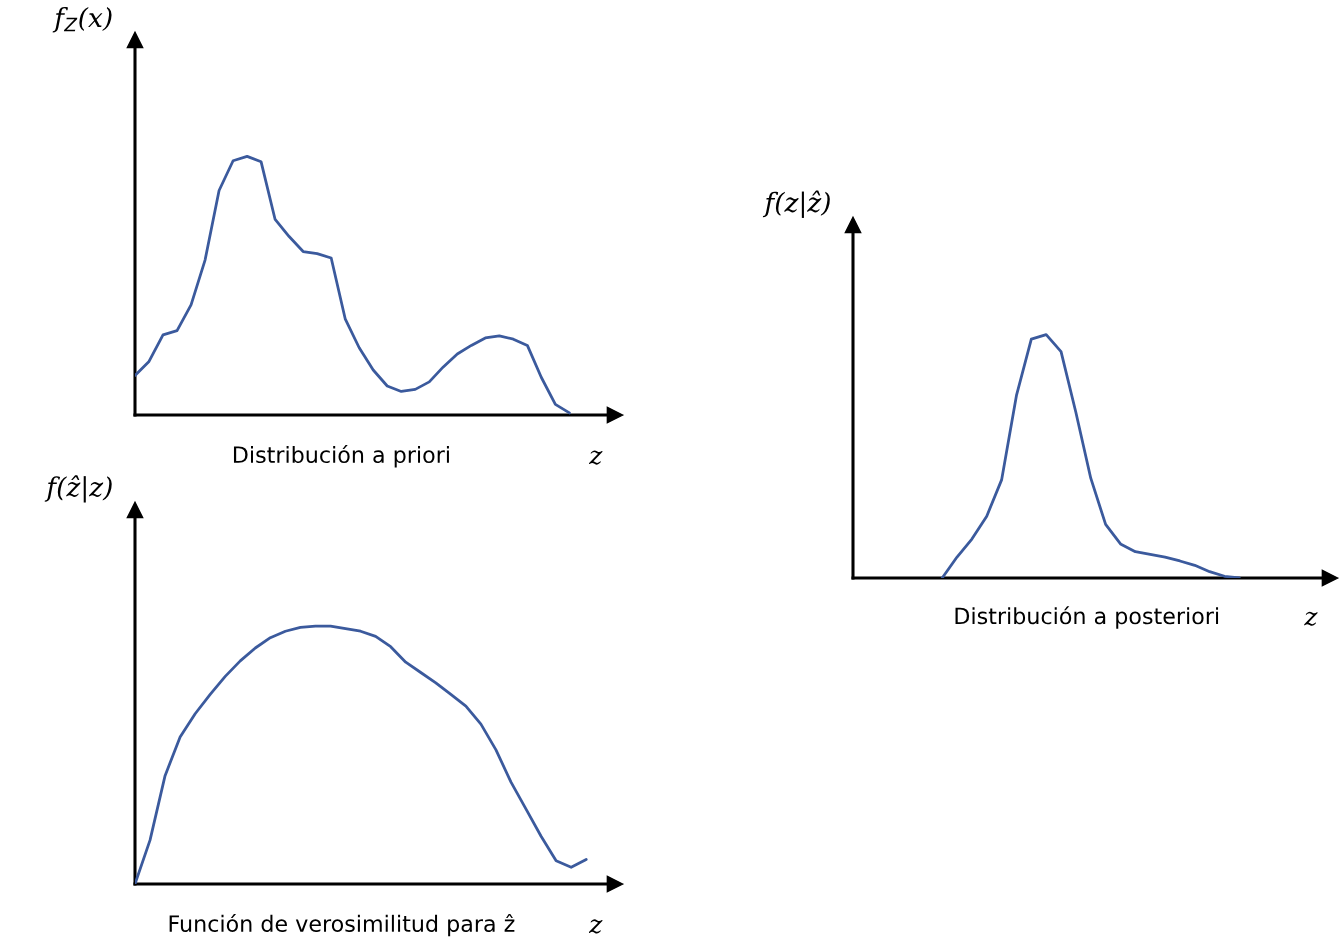 This screenshot has width=1340, height=943. Describe the element at coordinates (342, 925) in the screenshot. I see `text: Función de verosimilitud para ẑ` at that location.